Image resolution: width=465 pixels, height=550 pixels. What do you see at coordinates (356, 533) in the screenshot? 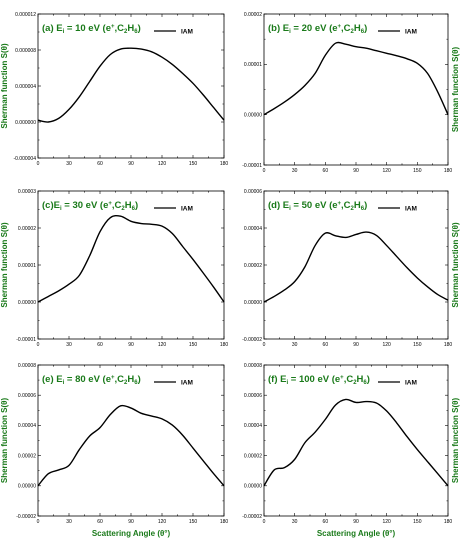
I see `x-axis-label-right: Scattering Angle (θ°)` at bounding box center [356, 533].